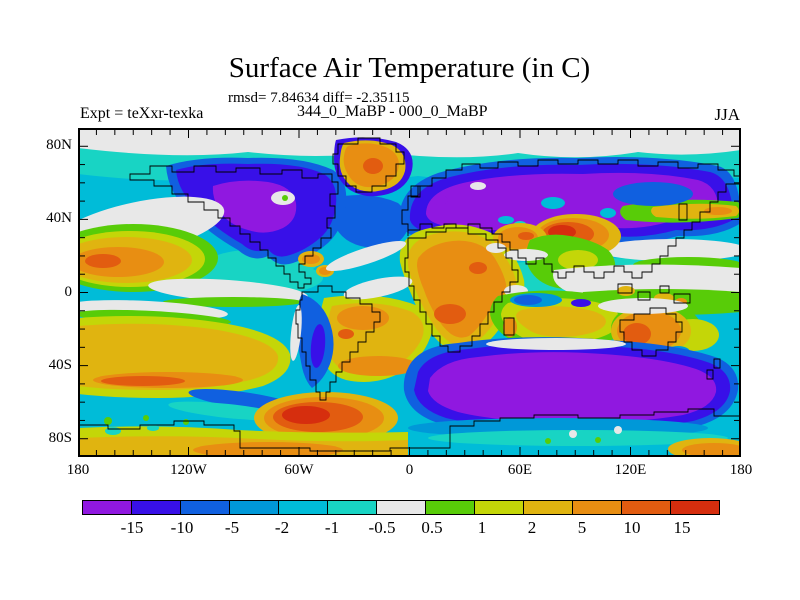 Image resolution: width=800 pixels, height=600 pixels. Describe the element at coordinates (482, 527) in the screenshot. I see `colorbar-label: 1` at that location.